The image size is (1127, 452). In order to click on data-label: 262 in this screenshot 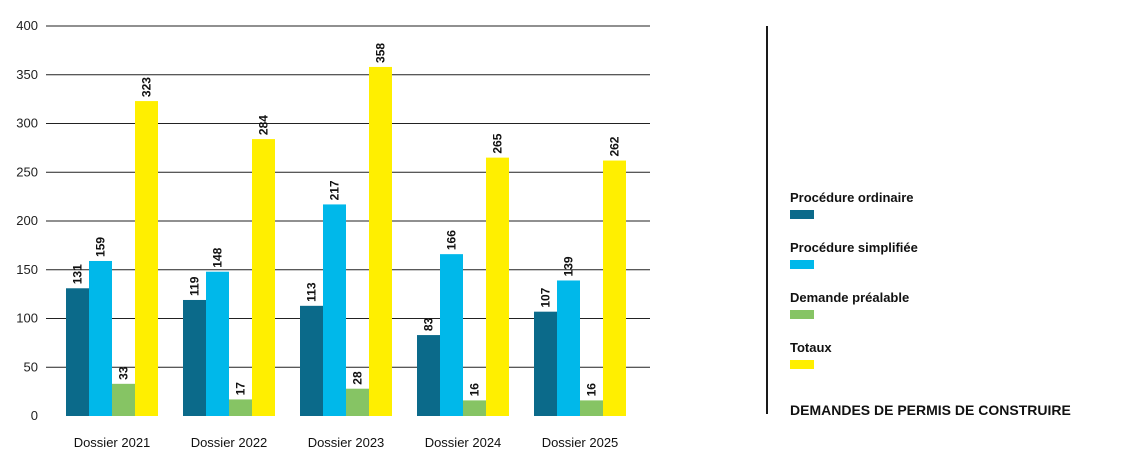, I will do `click(615, 146)`.